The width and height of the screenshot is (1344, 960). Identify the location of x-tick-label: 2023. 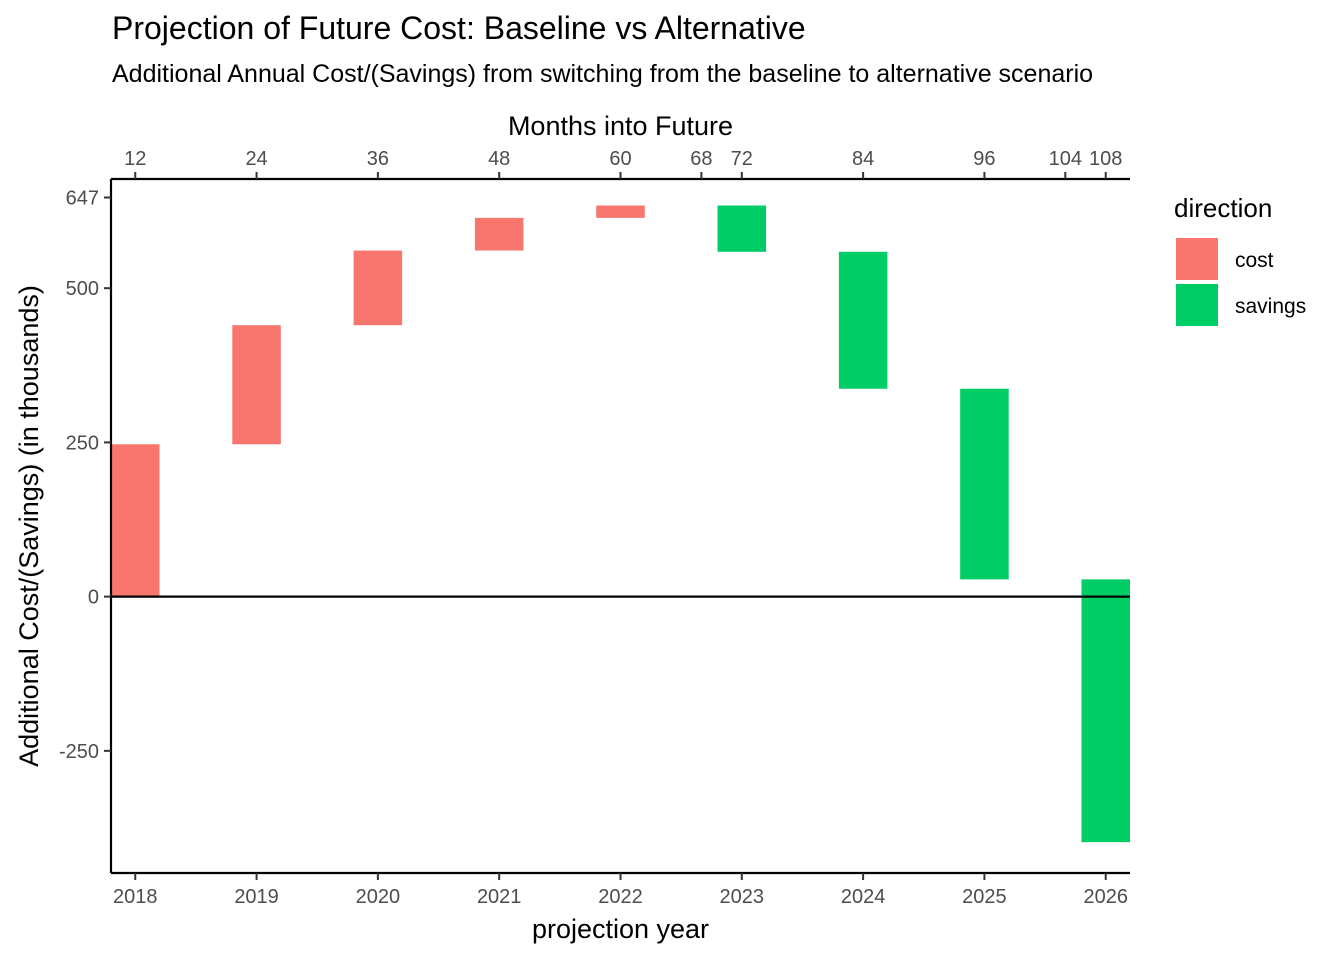
(742, 897).